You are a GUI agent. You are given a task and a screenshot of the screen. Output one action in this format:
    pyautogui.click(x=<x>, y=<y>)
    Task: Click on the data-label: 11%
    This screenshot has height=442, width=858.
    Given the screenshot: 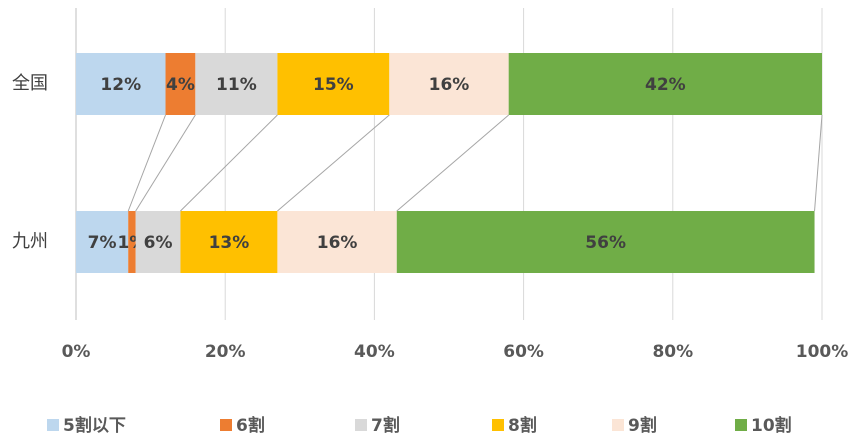 What is the action you would take?
    pyautogui.click(x=236, y=85)
    